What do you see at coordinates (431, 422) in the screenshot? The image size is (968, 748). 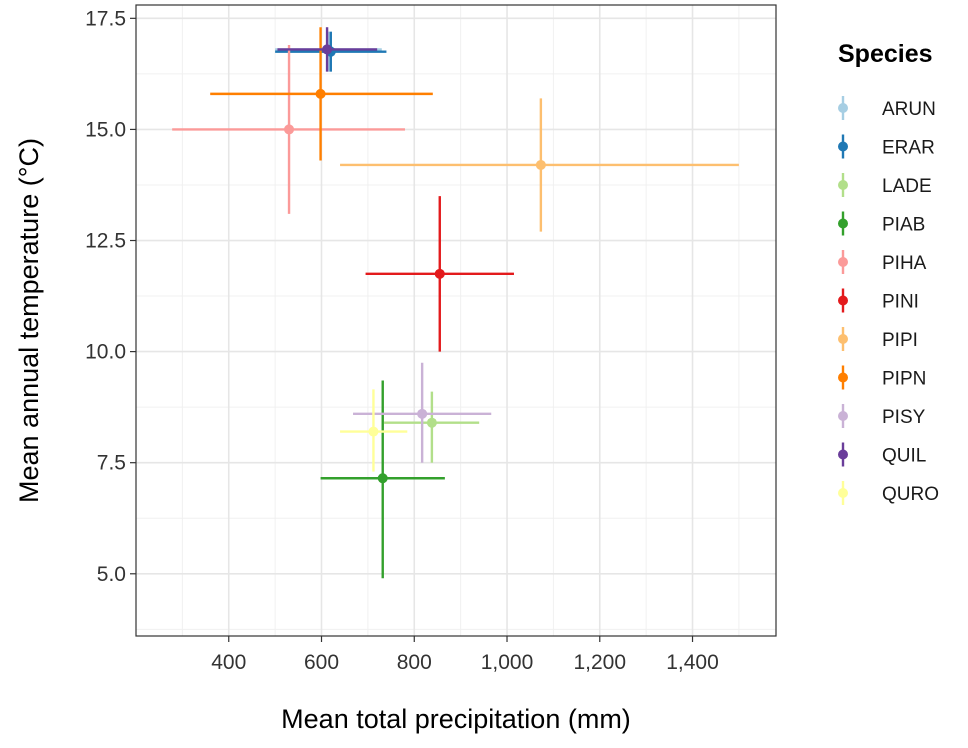 I see `point-lade` at bounding box center [431, 422].